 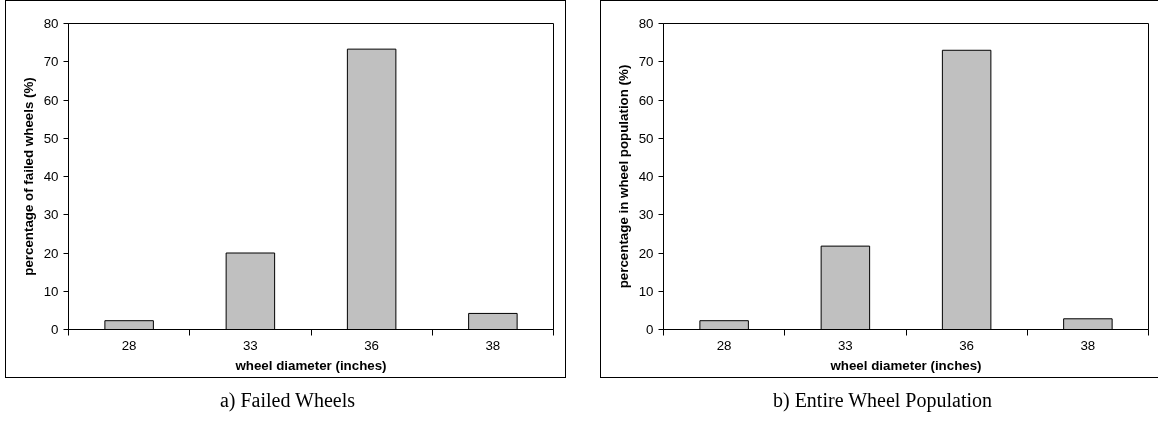 I want to click on text: a) Failed Wheels, so click(x=287, y=401).